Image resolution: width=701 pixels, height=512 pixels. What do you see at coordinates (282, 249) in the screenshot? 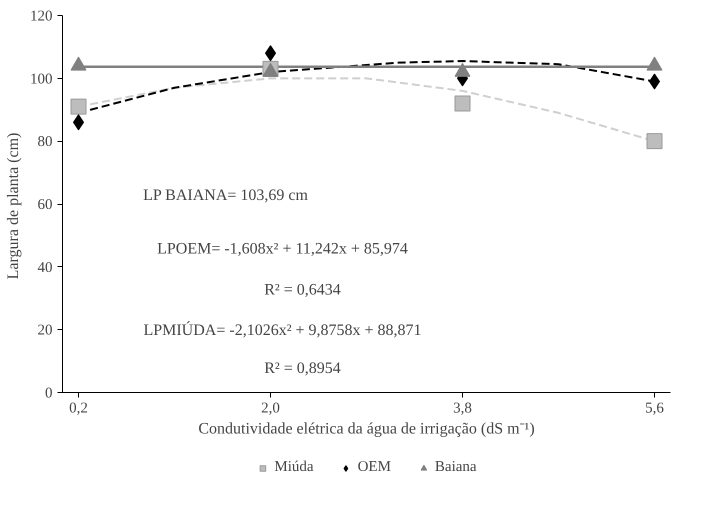
I see `annotation: LPOEM= -1,608x² + 11,242x + 85,974` at bounding box center [282, 249].